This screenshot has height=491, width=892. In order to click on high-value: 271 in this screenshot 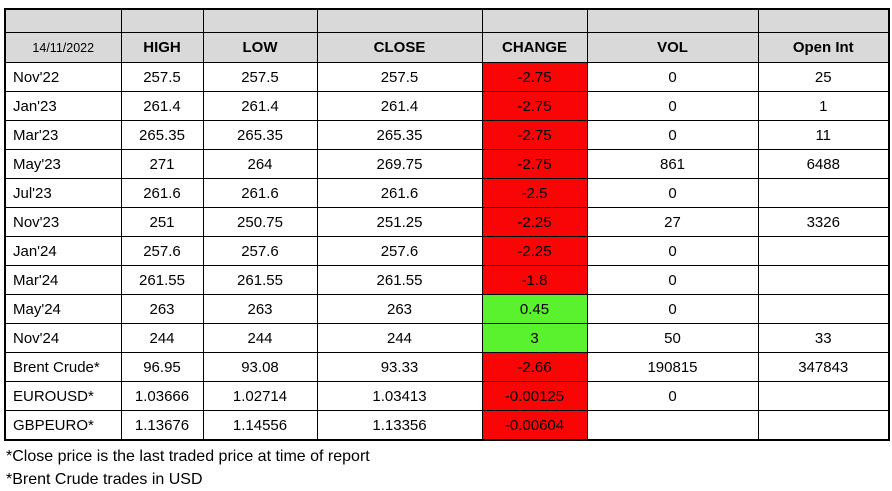, I will do `click(162, 164)`.